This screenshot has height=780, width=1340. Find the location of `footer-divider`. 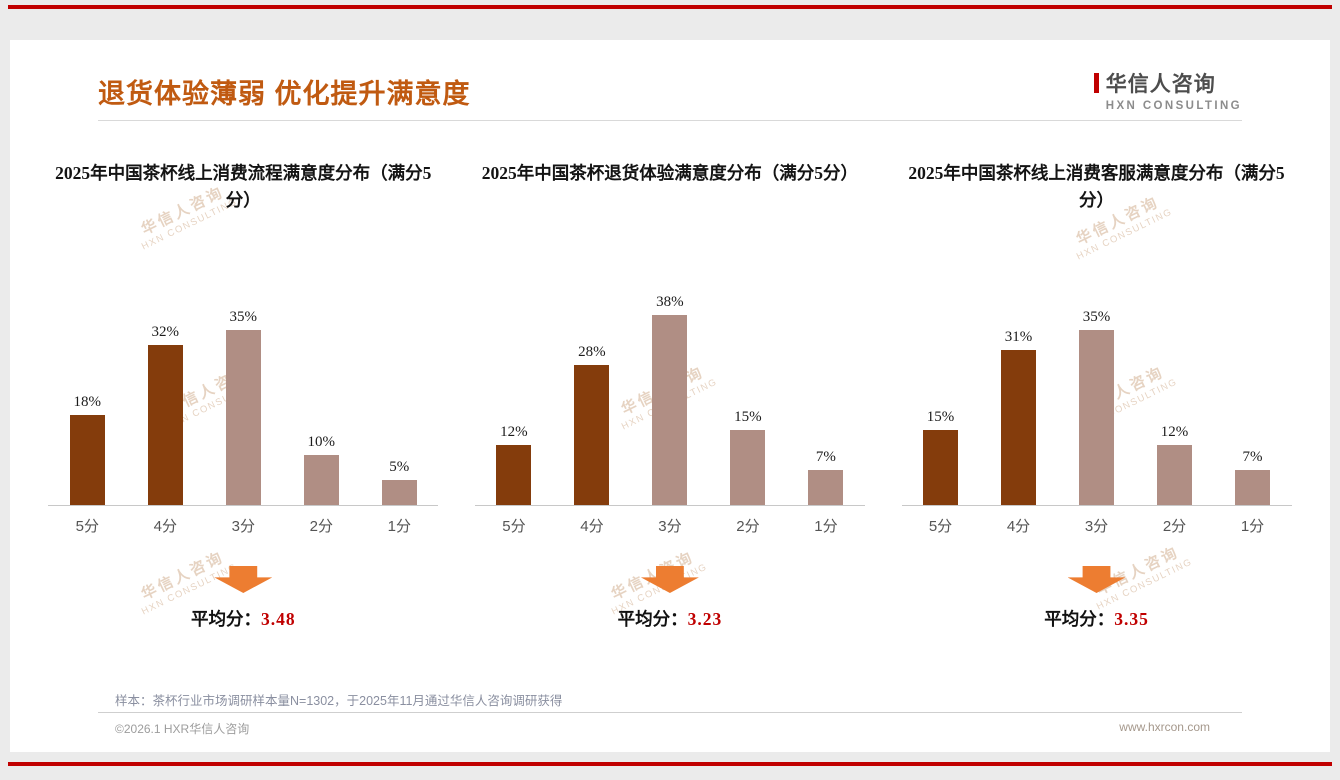

footer-divider is located at coordinates (670, 712).